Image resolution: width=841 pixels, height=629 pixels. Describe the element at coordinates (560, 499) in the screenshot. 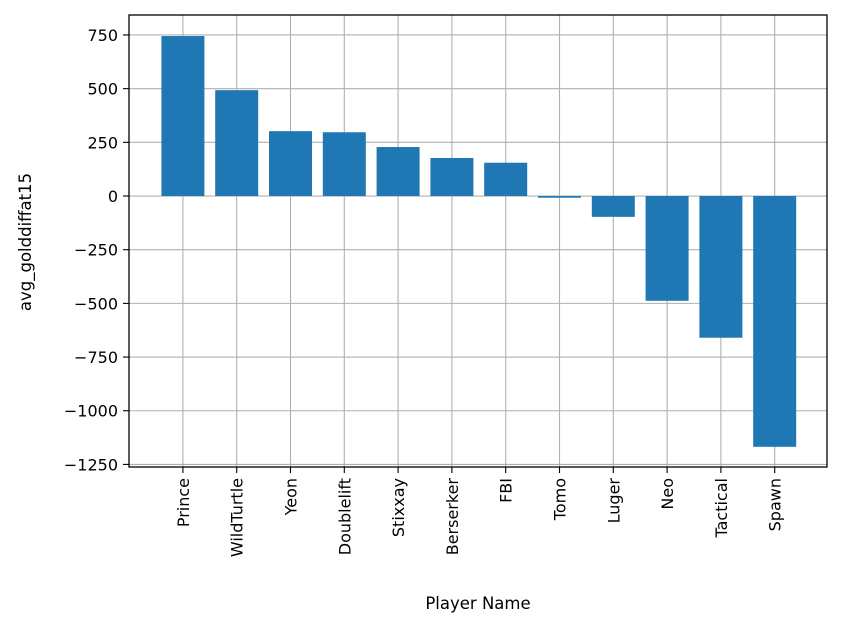

I see `x-tick-label: Tomo` at that location.